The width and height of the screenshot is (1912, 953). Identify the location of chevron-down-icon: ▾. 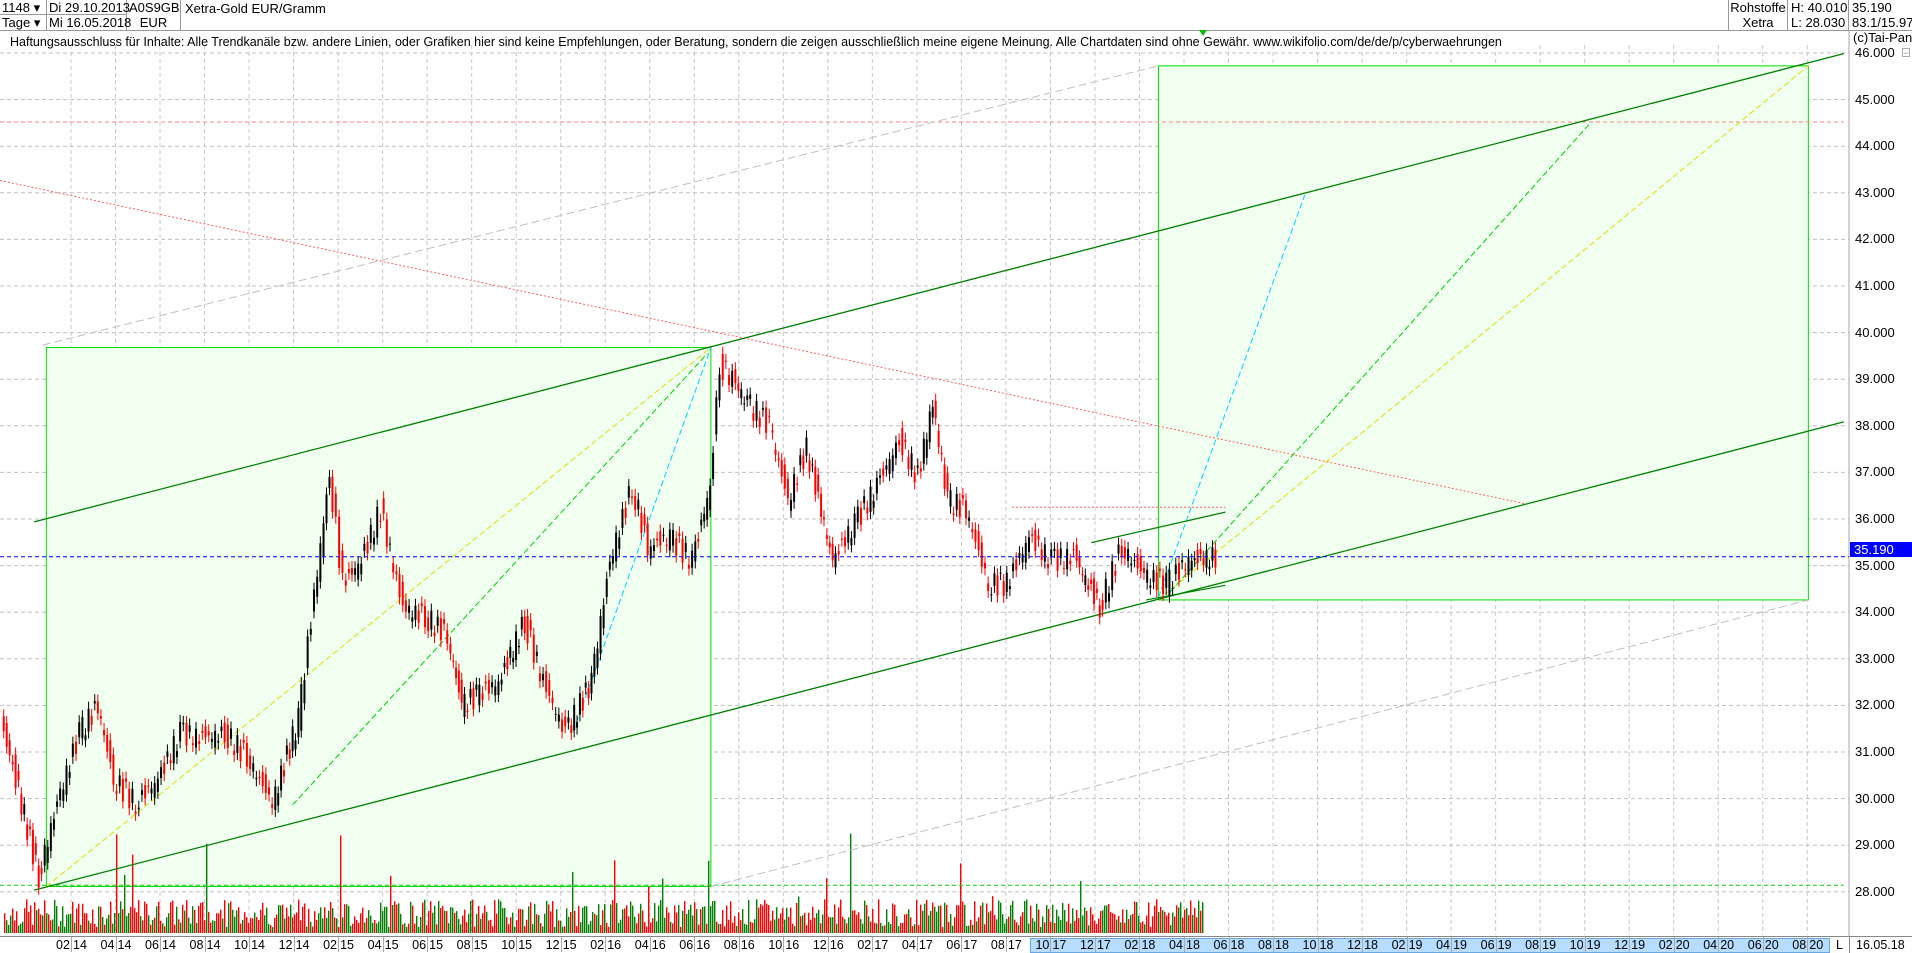
(37, 22).